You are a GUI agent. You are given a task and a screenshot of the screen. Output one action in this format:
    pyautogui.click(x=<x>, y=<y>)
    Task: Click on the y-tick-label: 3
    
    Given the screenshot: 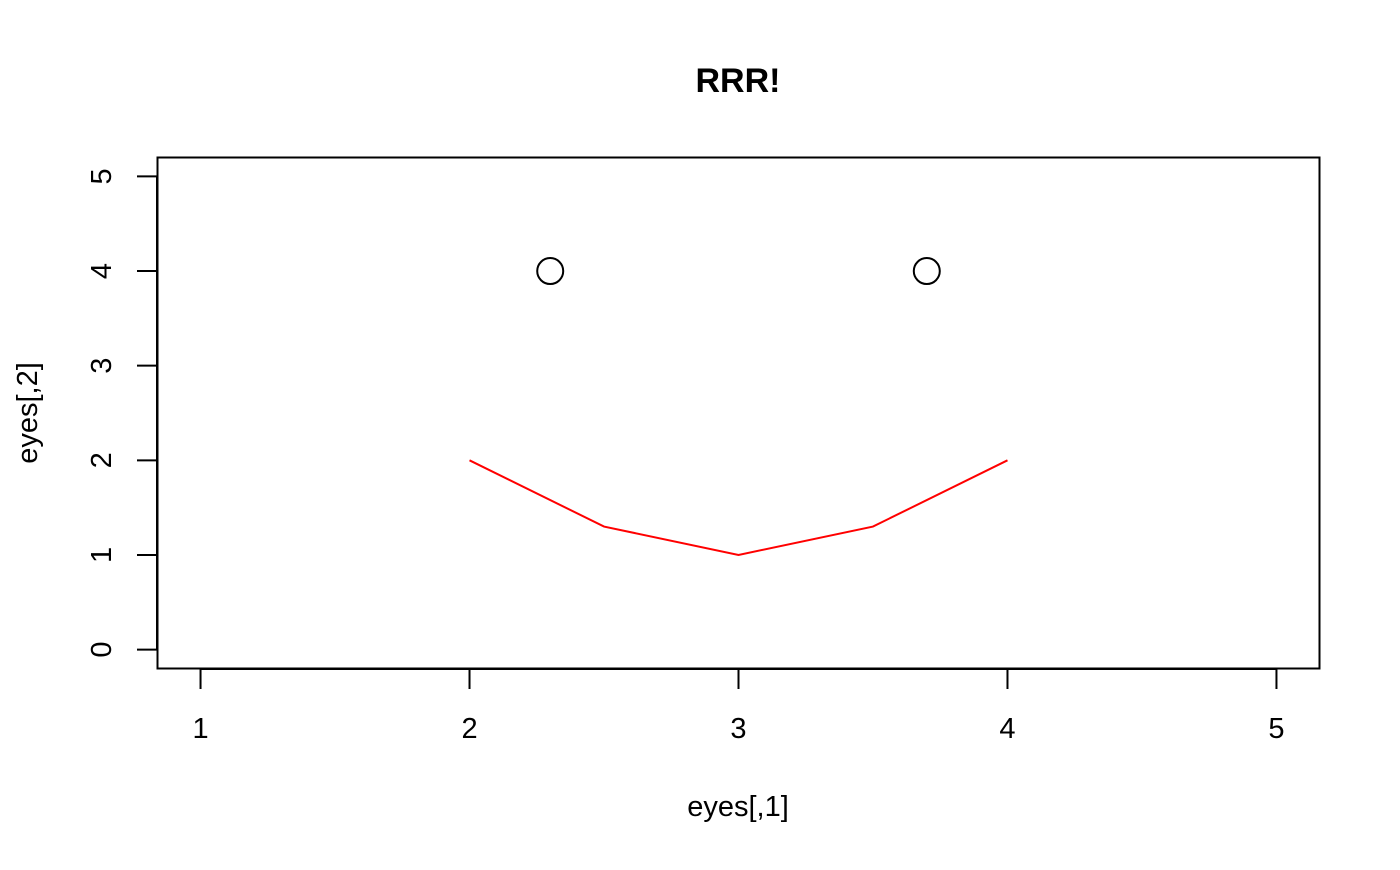 What is the action you would take?
    pyautogui.click(x=102, y=366)
    